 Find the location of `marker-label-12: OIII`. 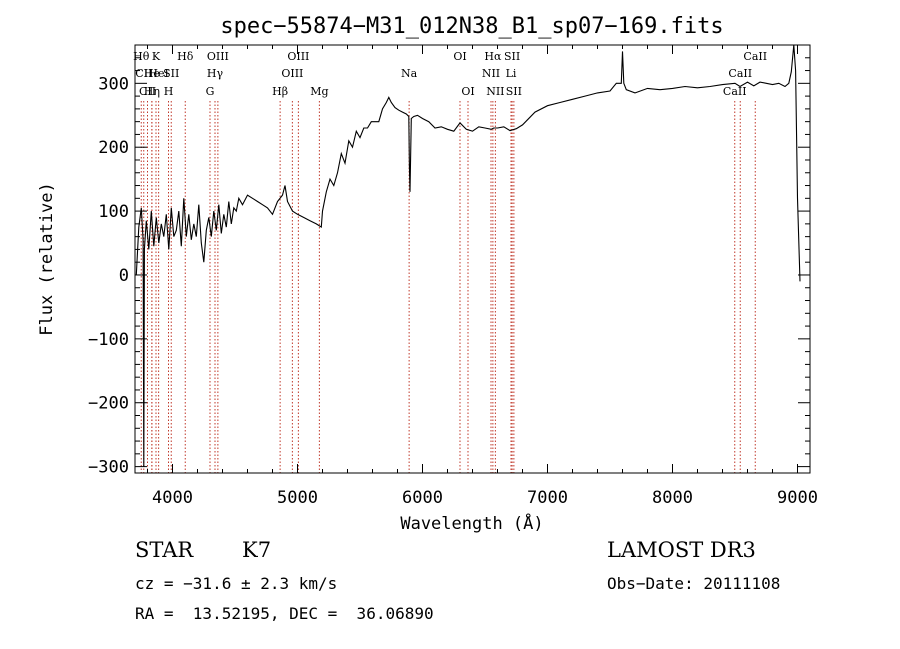

marker-label-12: OIII is located at coordinates (218, 56).